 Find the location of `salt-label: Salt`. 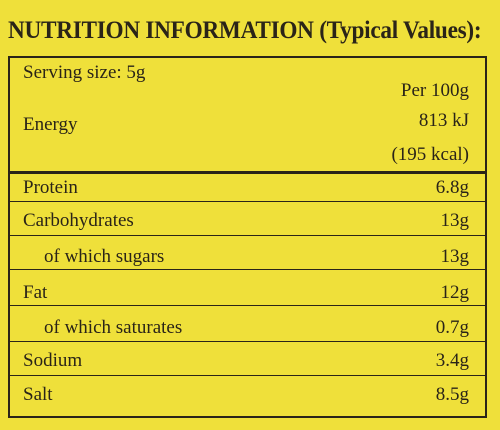

salt-label: Salt is located at coordinates (38, 394).